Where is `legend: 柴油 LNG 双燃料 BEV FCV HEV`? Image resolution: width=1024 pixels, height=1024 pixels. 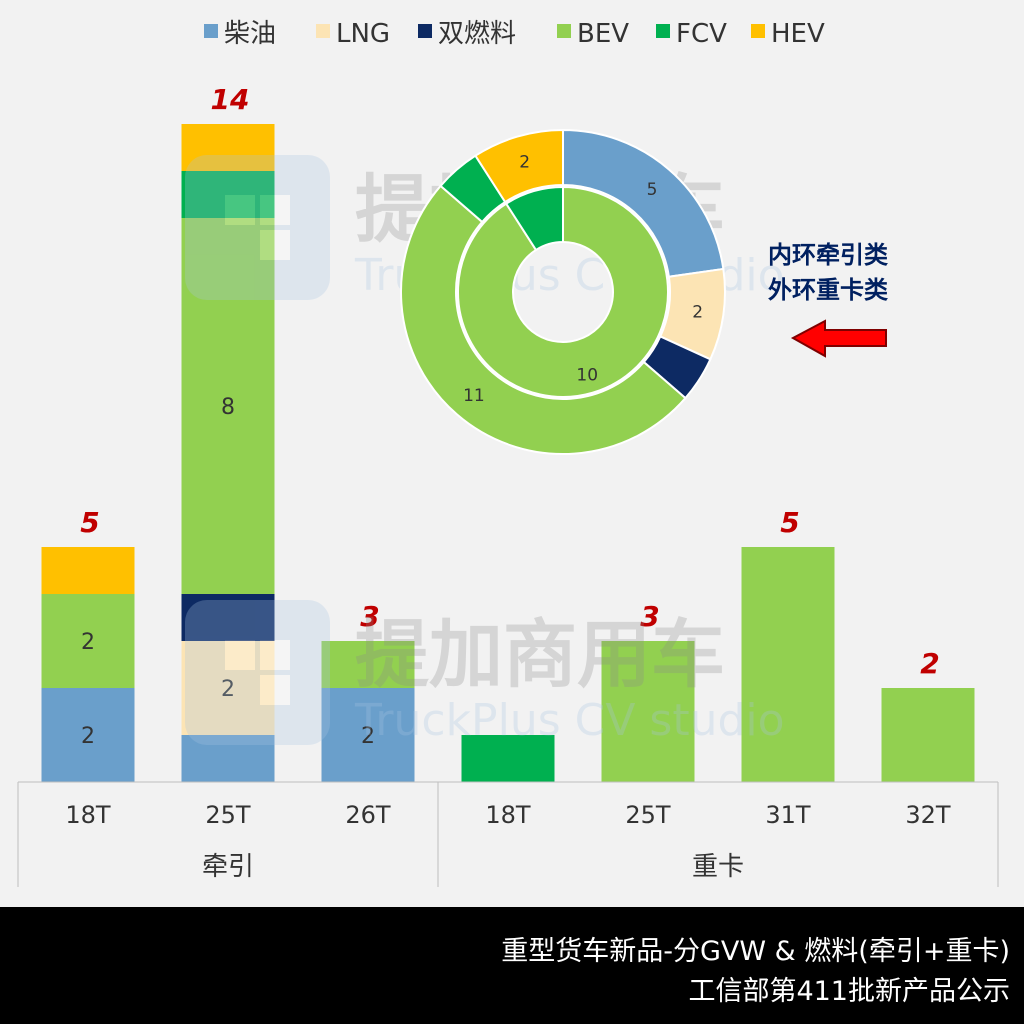
legend: 柴油 LNG 双燃料 BEV FCV HEV is located at coordinates (514, 34).